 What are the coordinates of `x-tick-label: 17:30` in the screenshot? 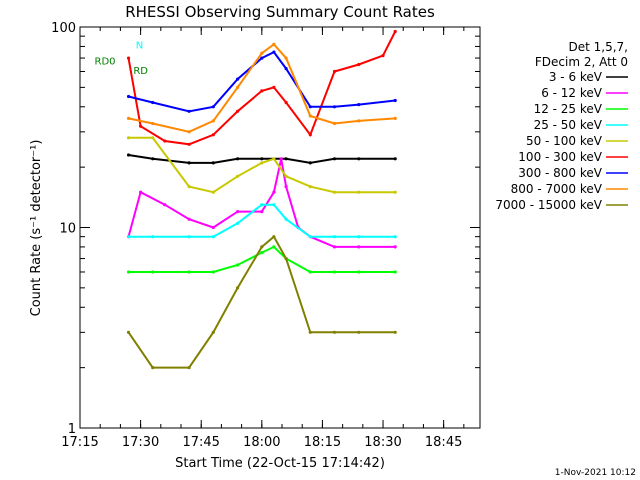 It's located at (140, 442).